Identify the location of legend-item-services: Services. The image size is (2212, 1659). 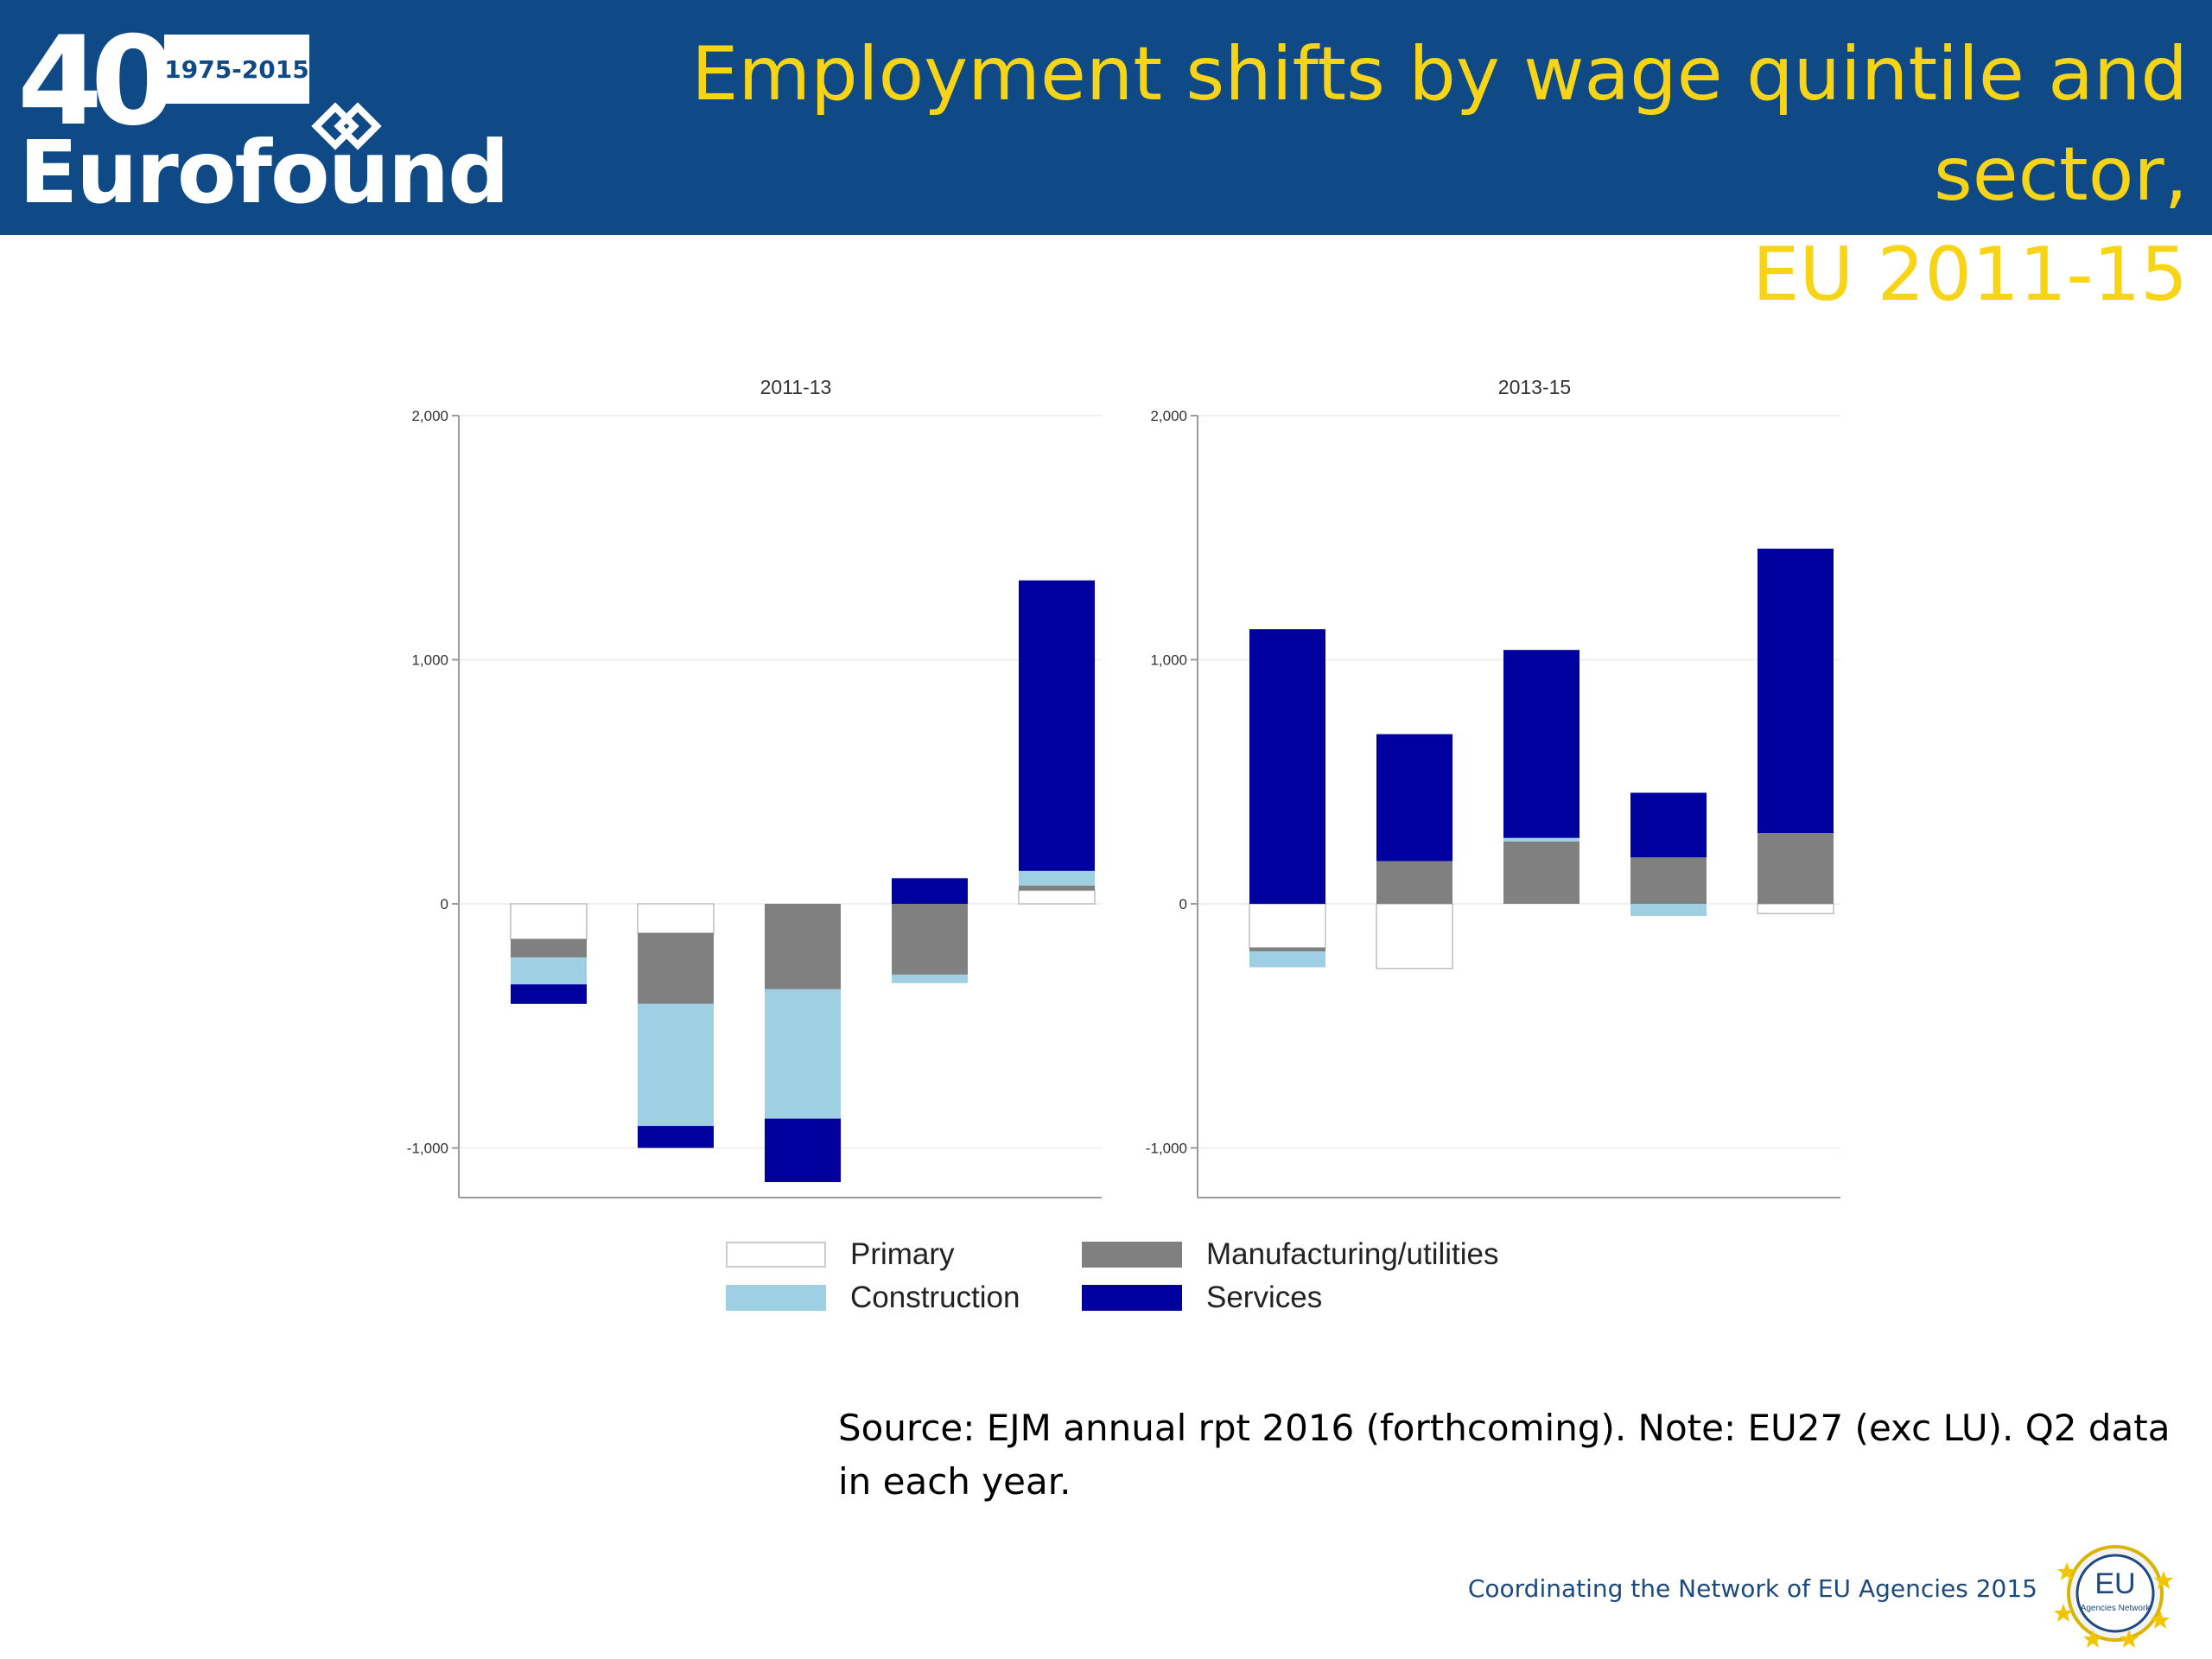
(1202, 1298).